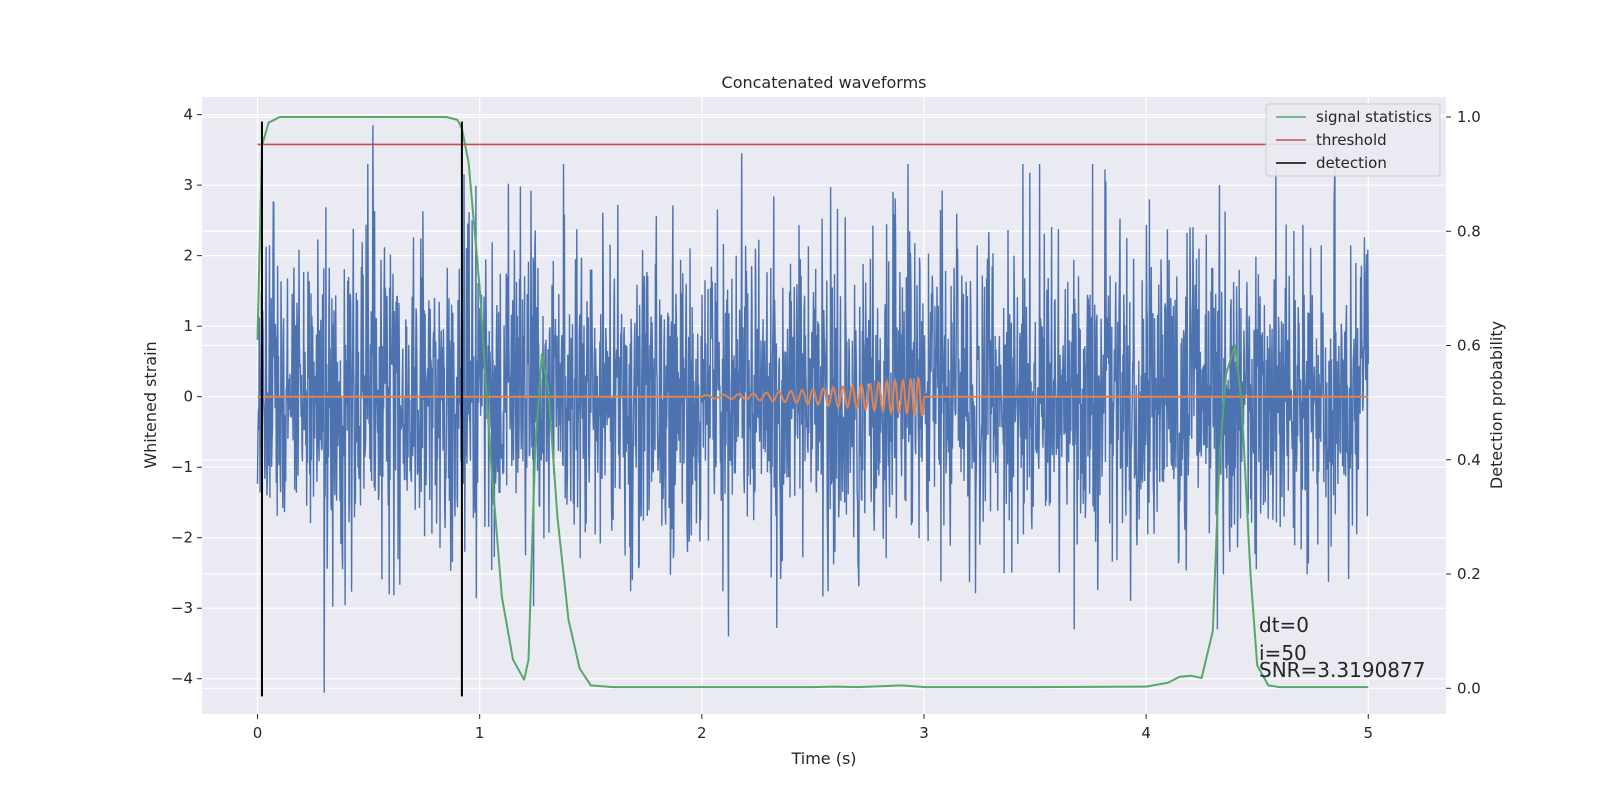  I want to click on annotation-index: i=50, so click(1283, 653).